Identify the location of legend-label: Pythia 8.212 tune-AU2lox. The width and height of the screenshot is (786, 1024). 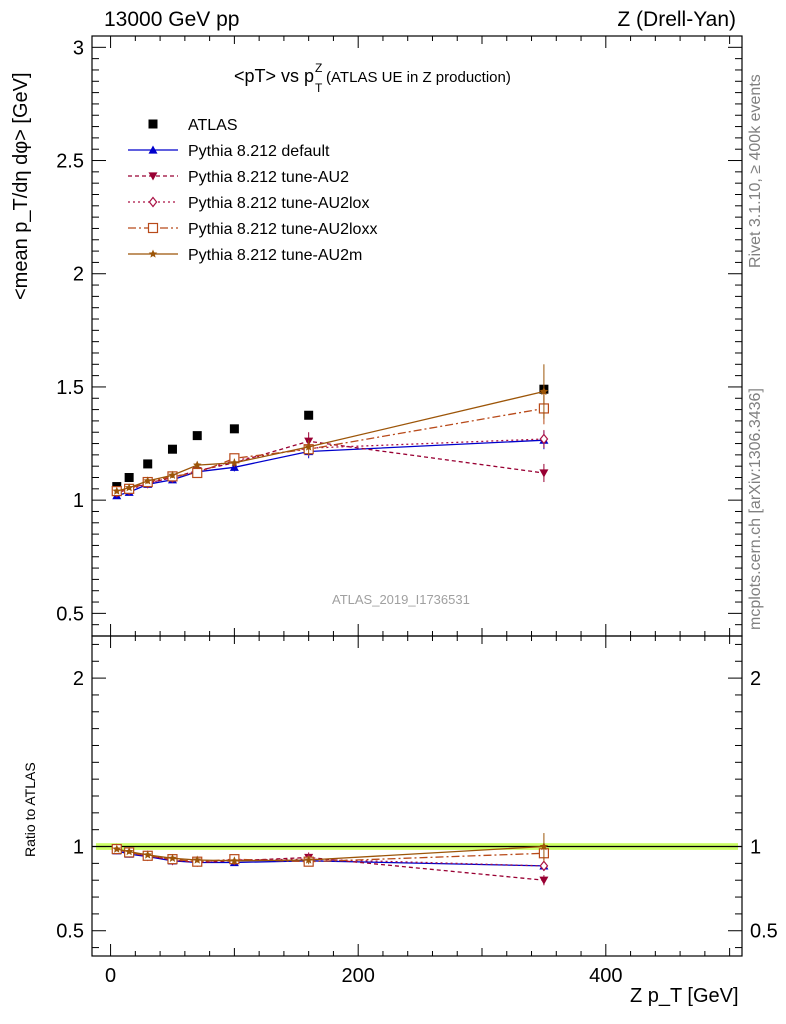
(278, 203).